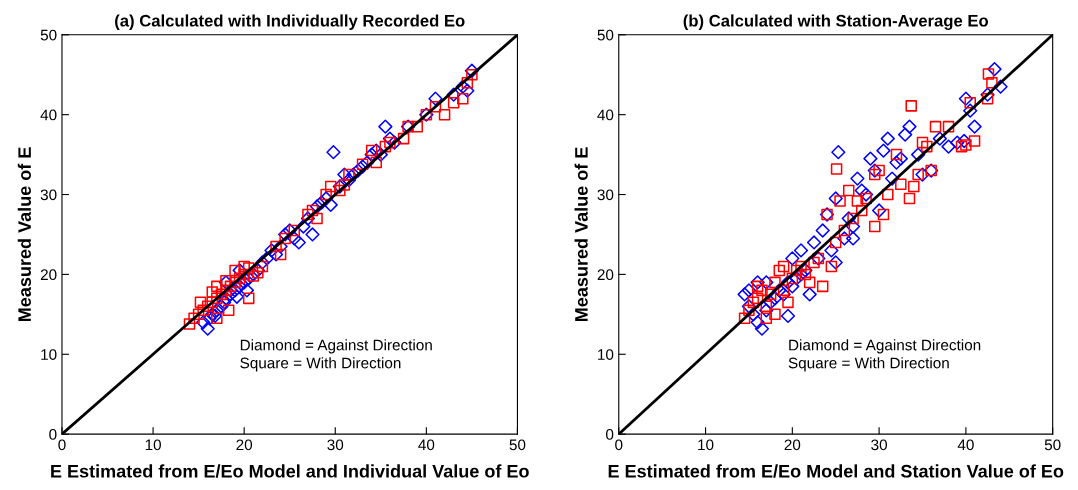 The width and height of the screenshot is (1078, 490). Describe the element at coordinates (290, 22) in the screenshot. I see `chart-title: (a) Calculated with Individually Recorded Eo` at that location.